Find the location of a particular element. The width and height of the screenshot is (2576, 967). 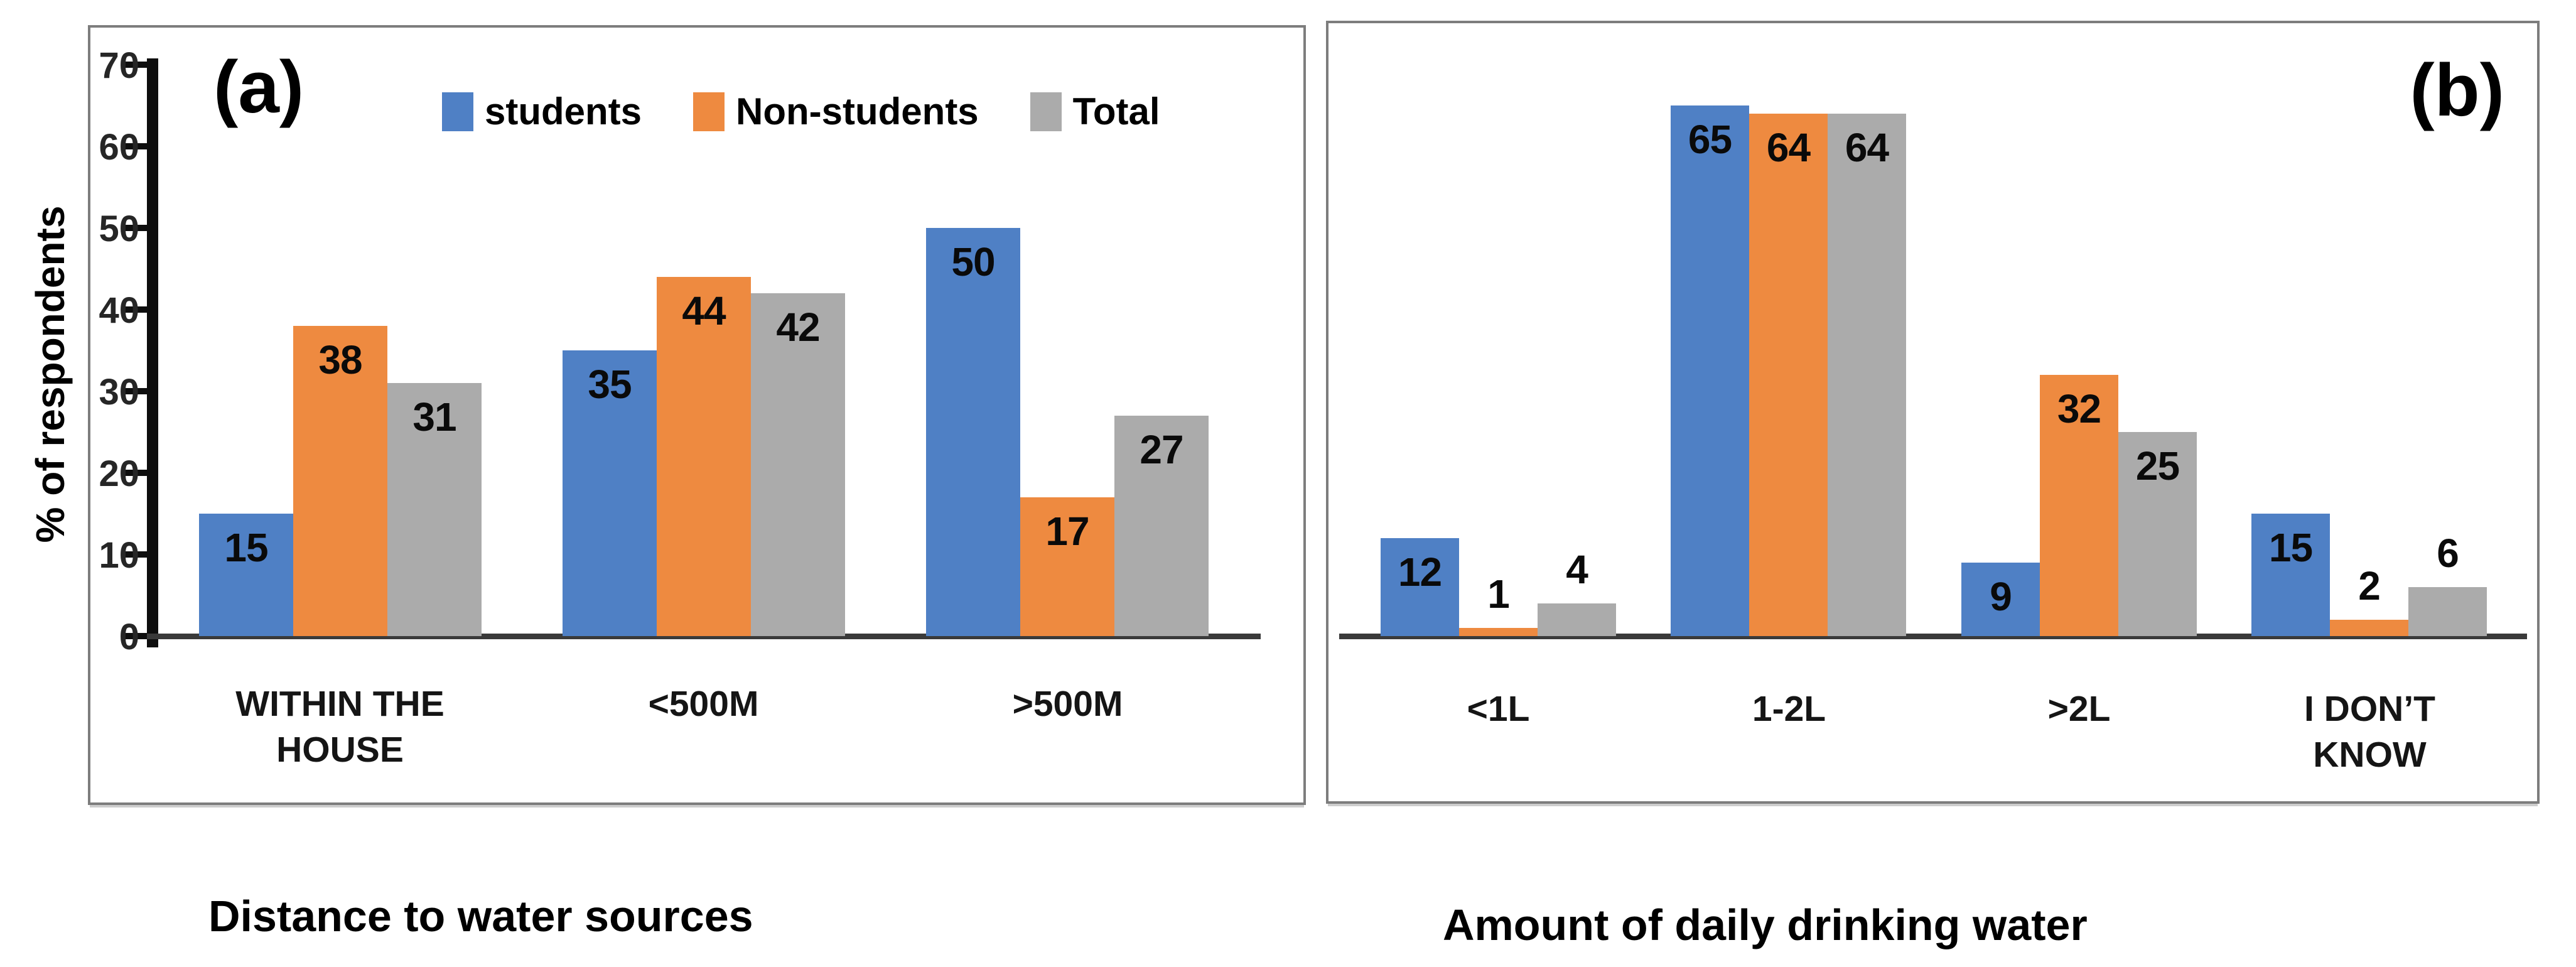

category-label: <1L is located at coordinates (1499, 709).